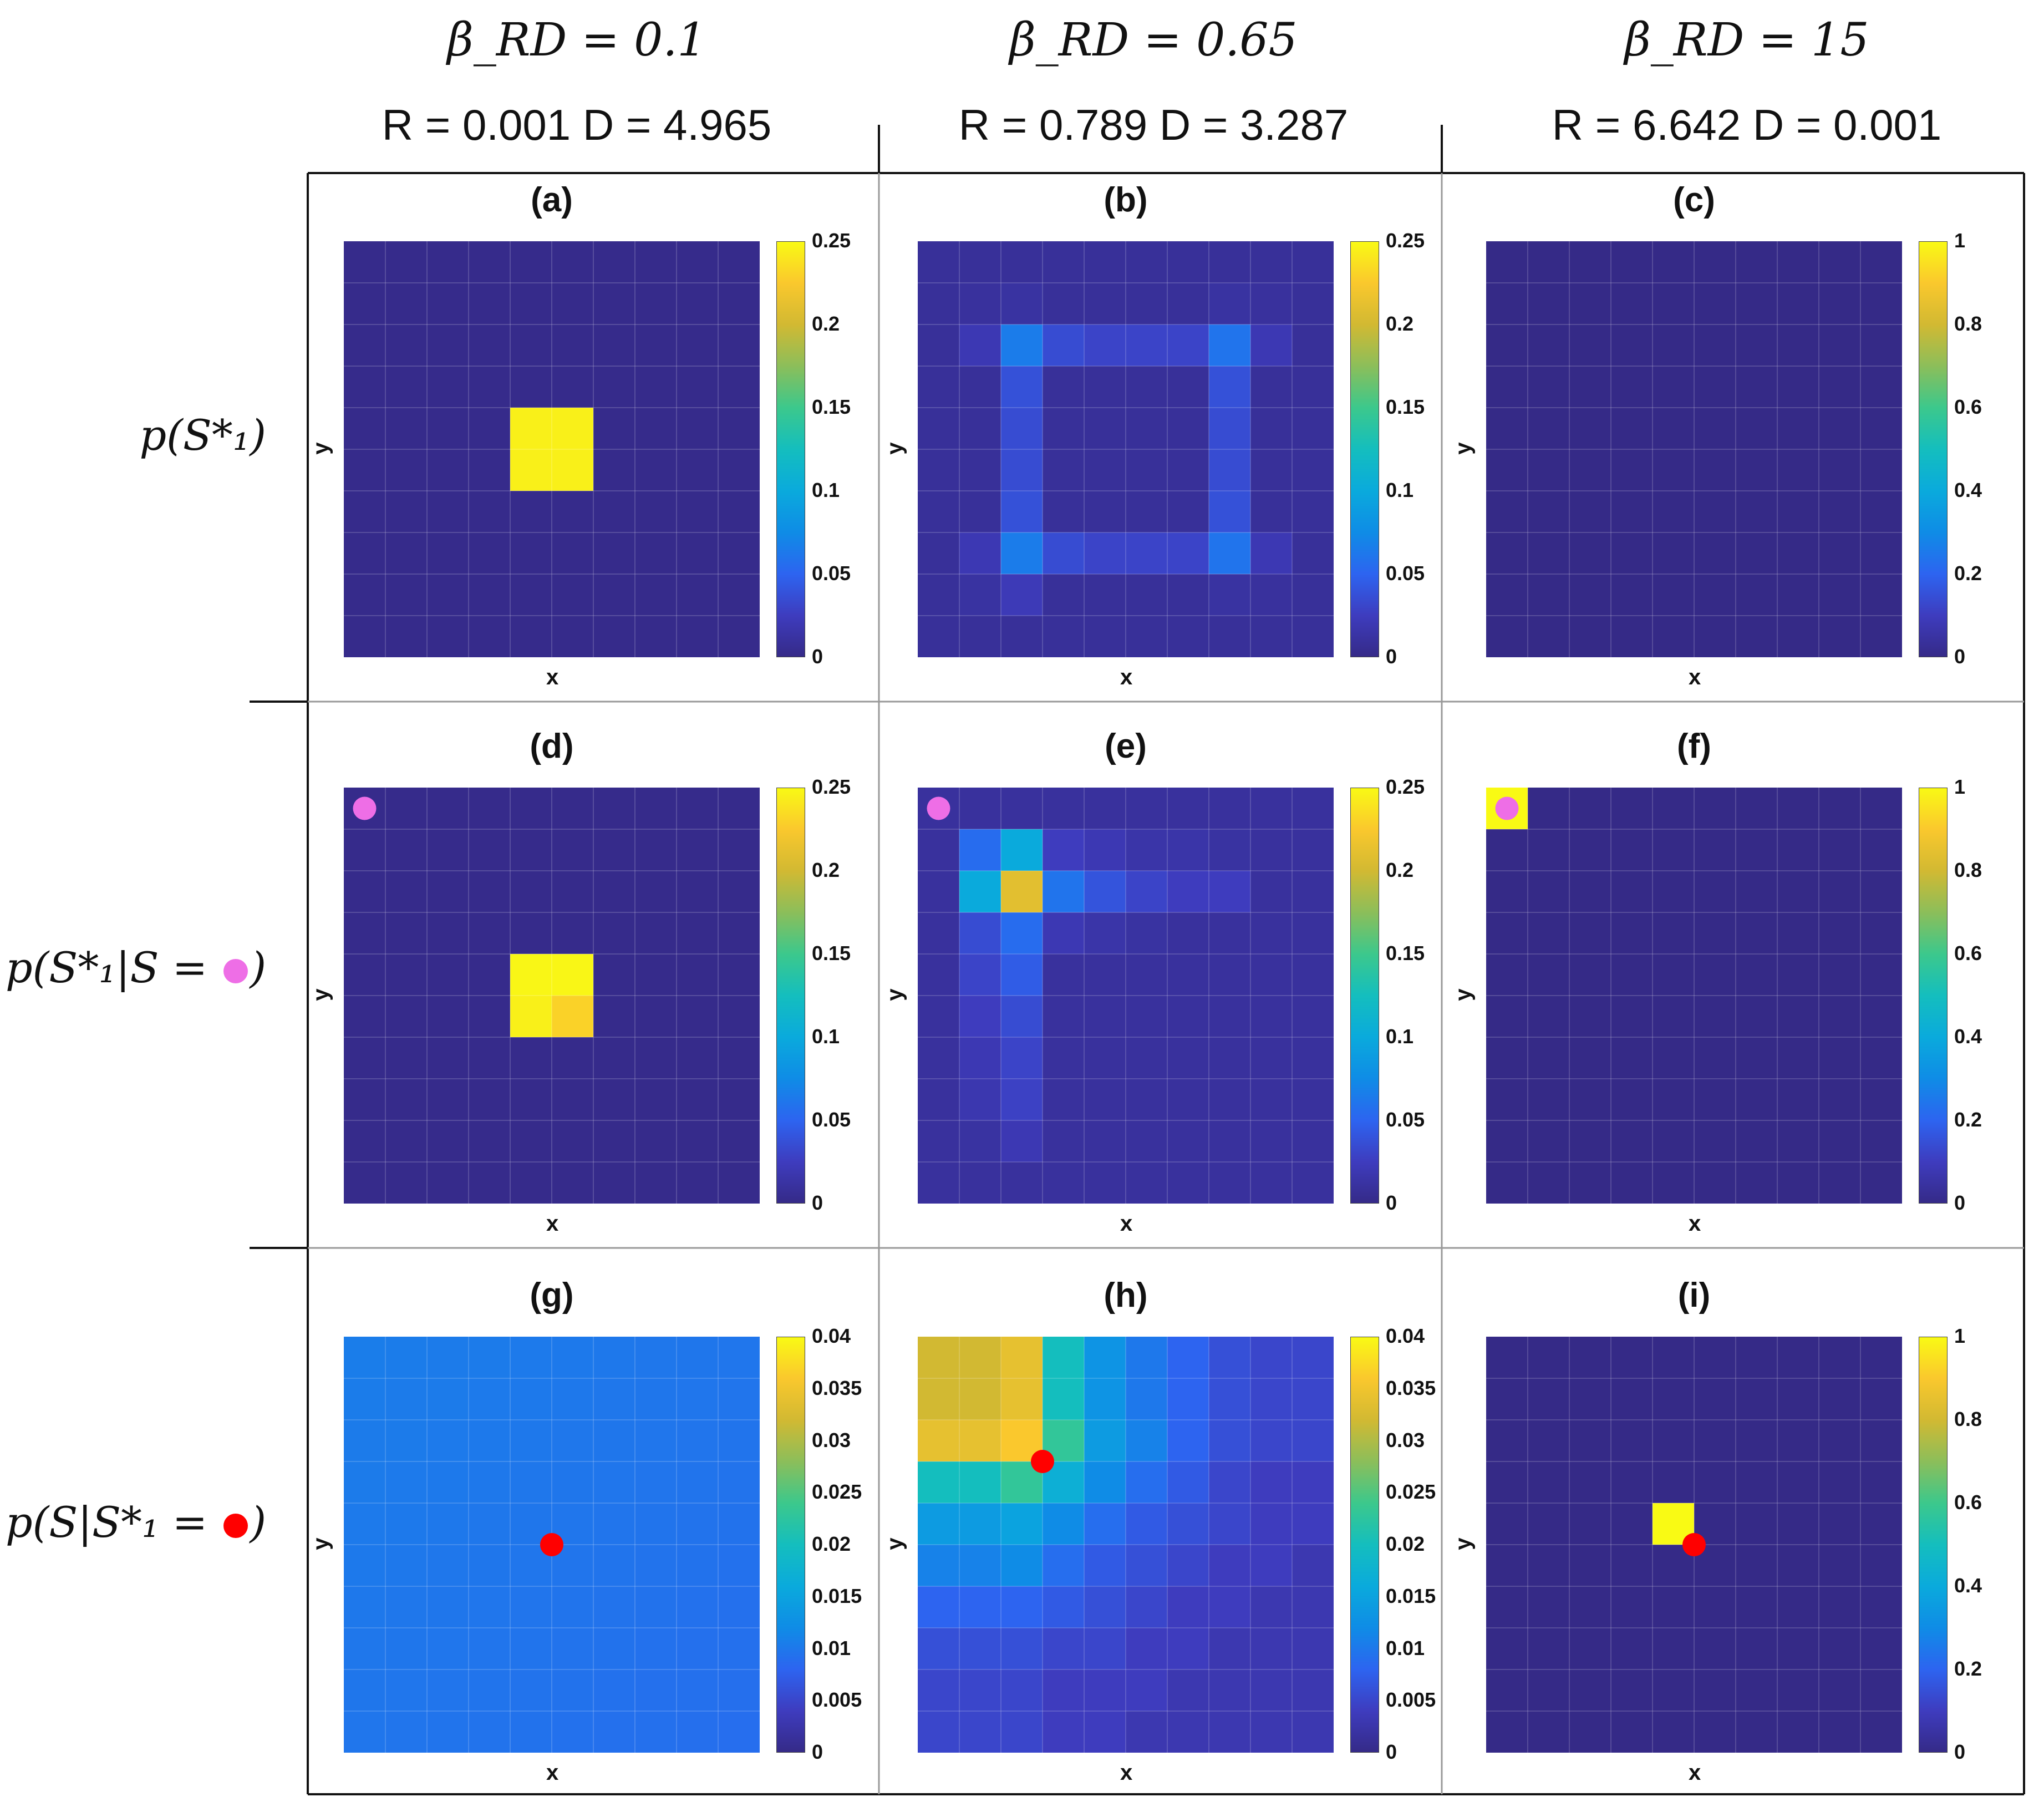 The height and width of the screenshot is (1812, 2044). Describe the element at coordinates (1695, 677) in the screenshot. I see `x-axis-label: x` at that location.